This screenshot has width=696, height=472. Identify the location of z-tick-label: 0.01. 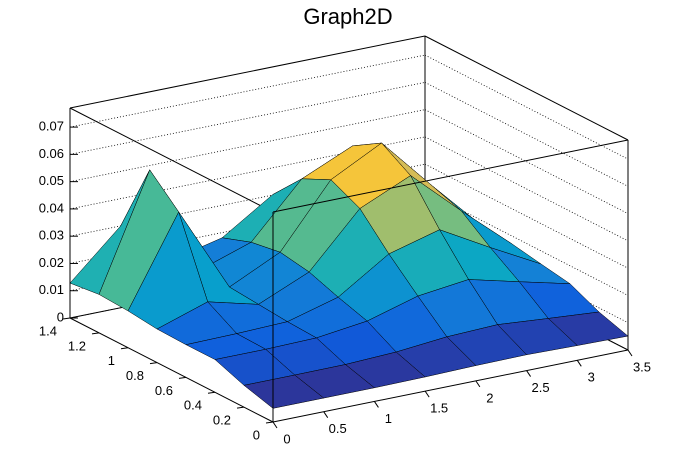
(51, 289).